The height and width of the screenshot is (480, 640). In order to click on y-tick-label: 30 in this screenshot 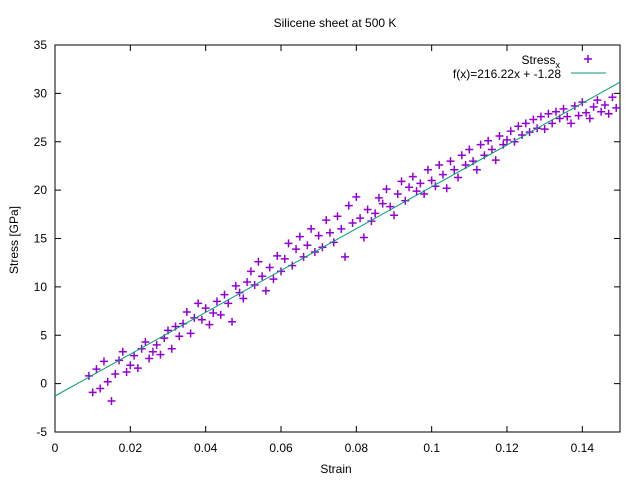, I will do `click(41, 93)`.